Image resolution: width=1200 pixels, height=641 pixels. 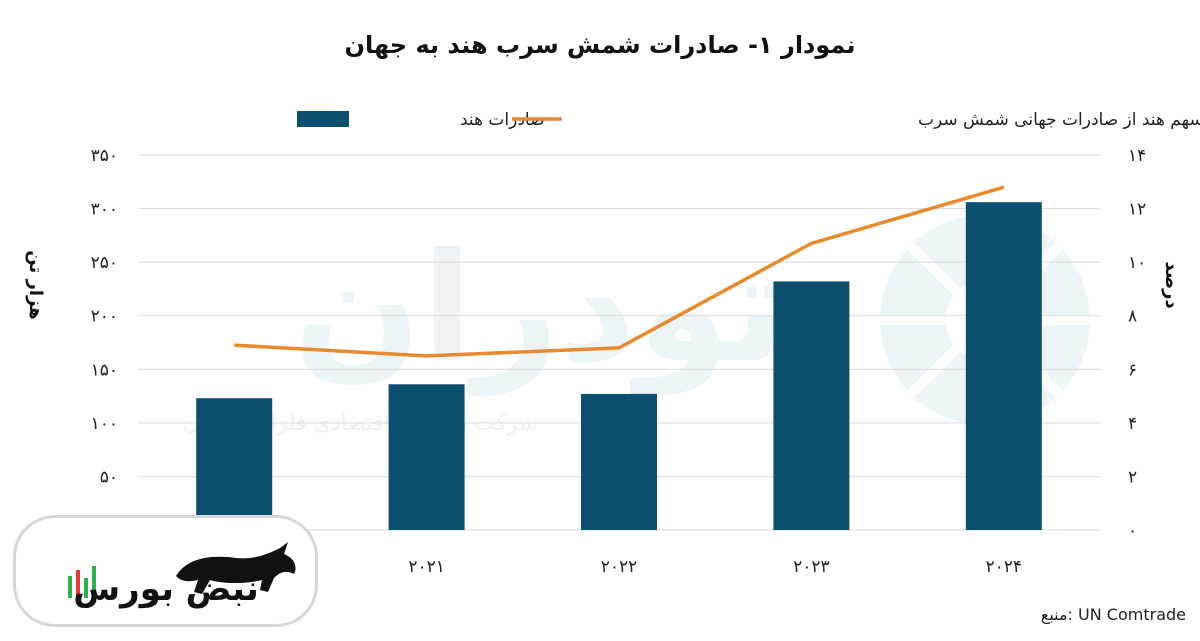 What do you see at coordinates (1132, 531) in the screenshot?
I see `right-tick-label: ۰` at bounding box center [1132, 531].